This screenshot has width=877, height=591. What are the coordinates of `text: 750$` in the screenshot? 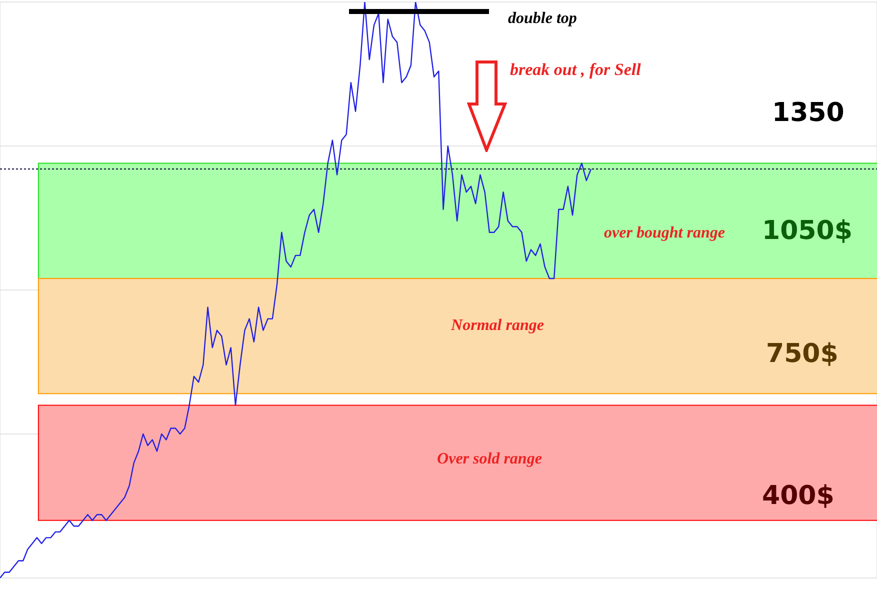 It's located at (802, 354).